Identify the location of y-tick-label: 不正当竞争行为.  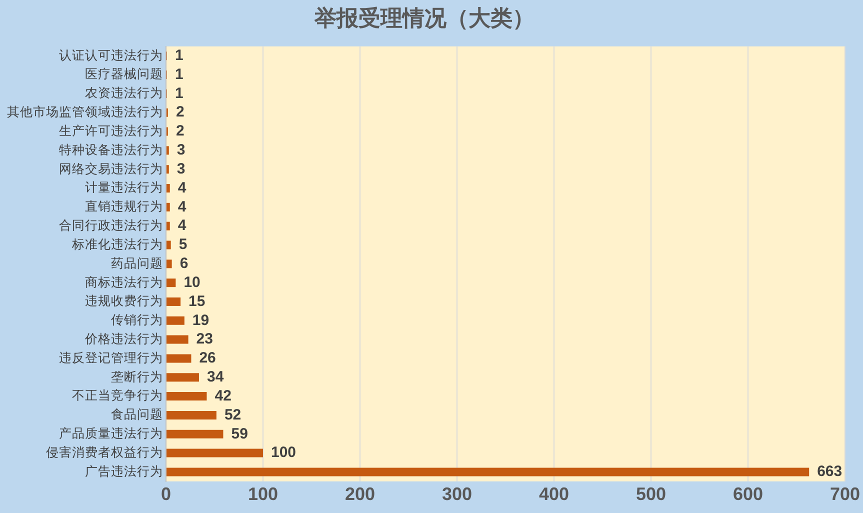
(117, 395).